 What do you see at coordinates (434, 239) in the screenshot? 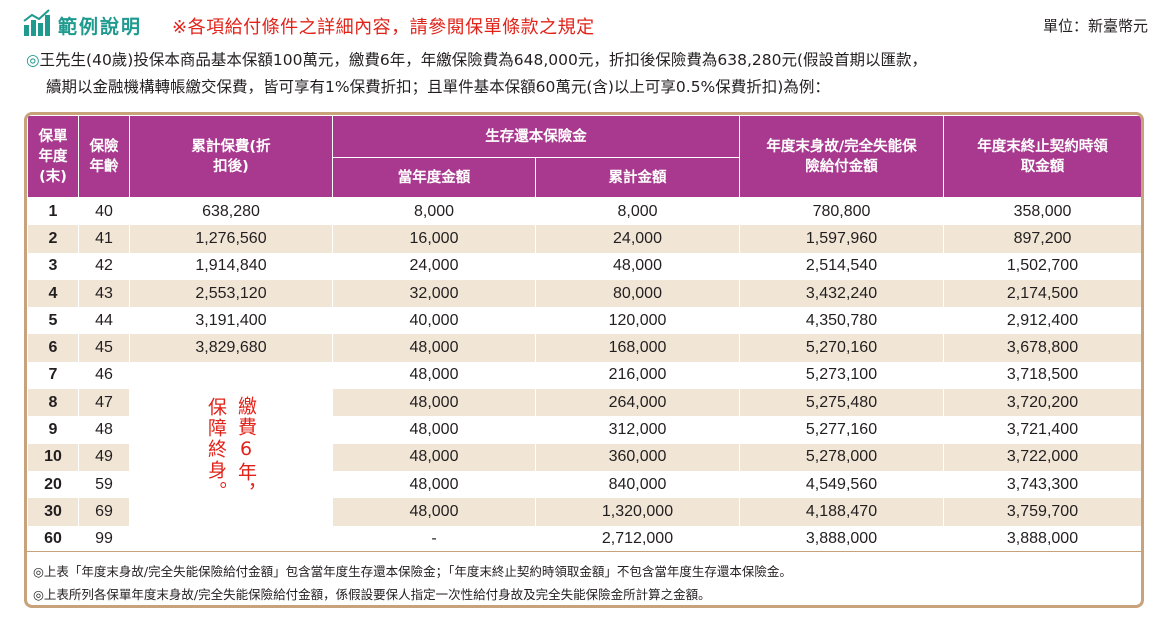
I see `cell-current-year-amount: 16,000` at bounding box center [434, 239].